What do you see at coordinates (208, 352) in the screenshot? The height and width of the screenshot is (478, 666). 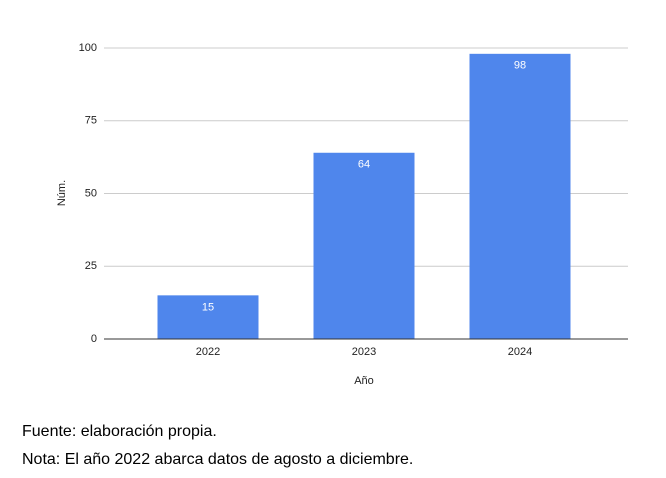 I see `x-tick-label: 2022` at bounding box center [208, 352].